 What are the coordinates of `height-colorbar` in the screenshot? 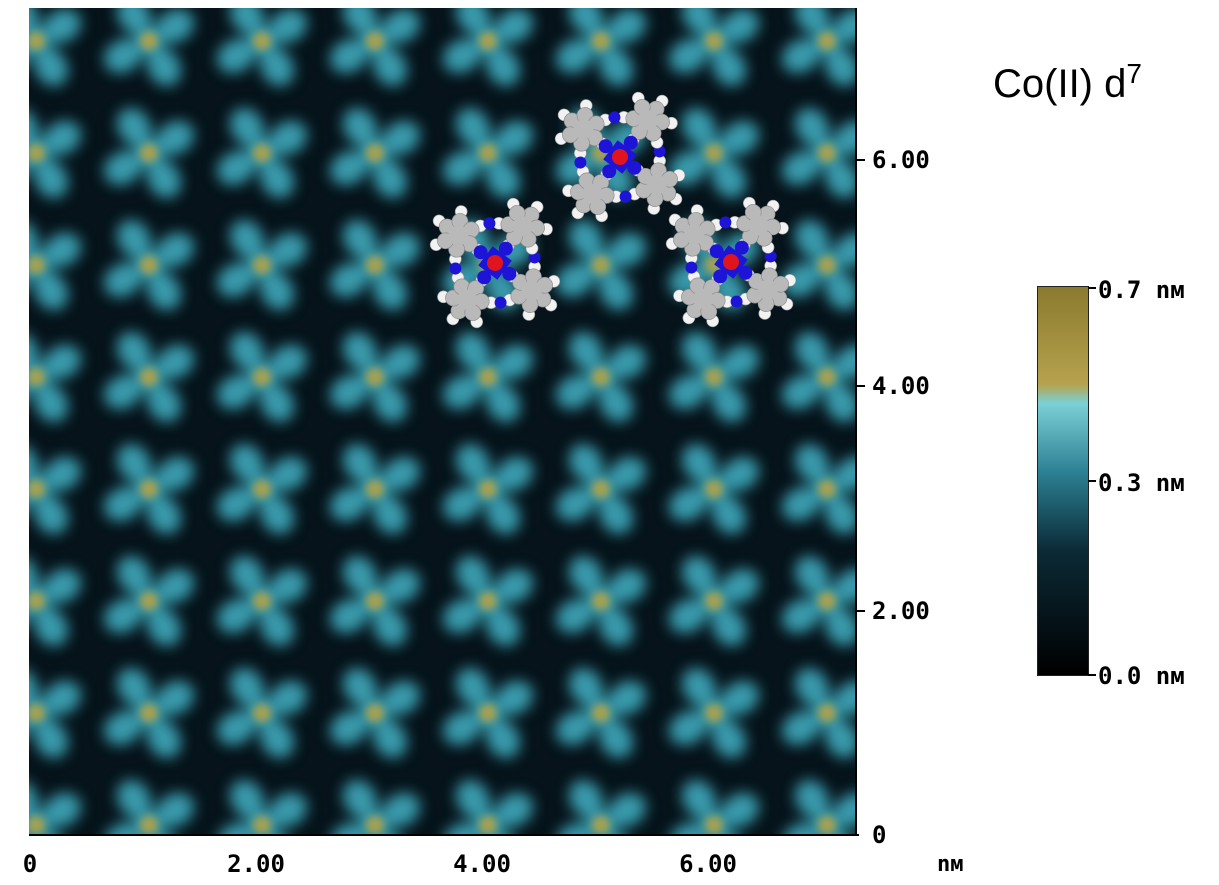 It's located at (1063, 481).